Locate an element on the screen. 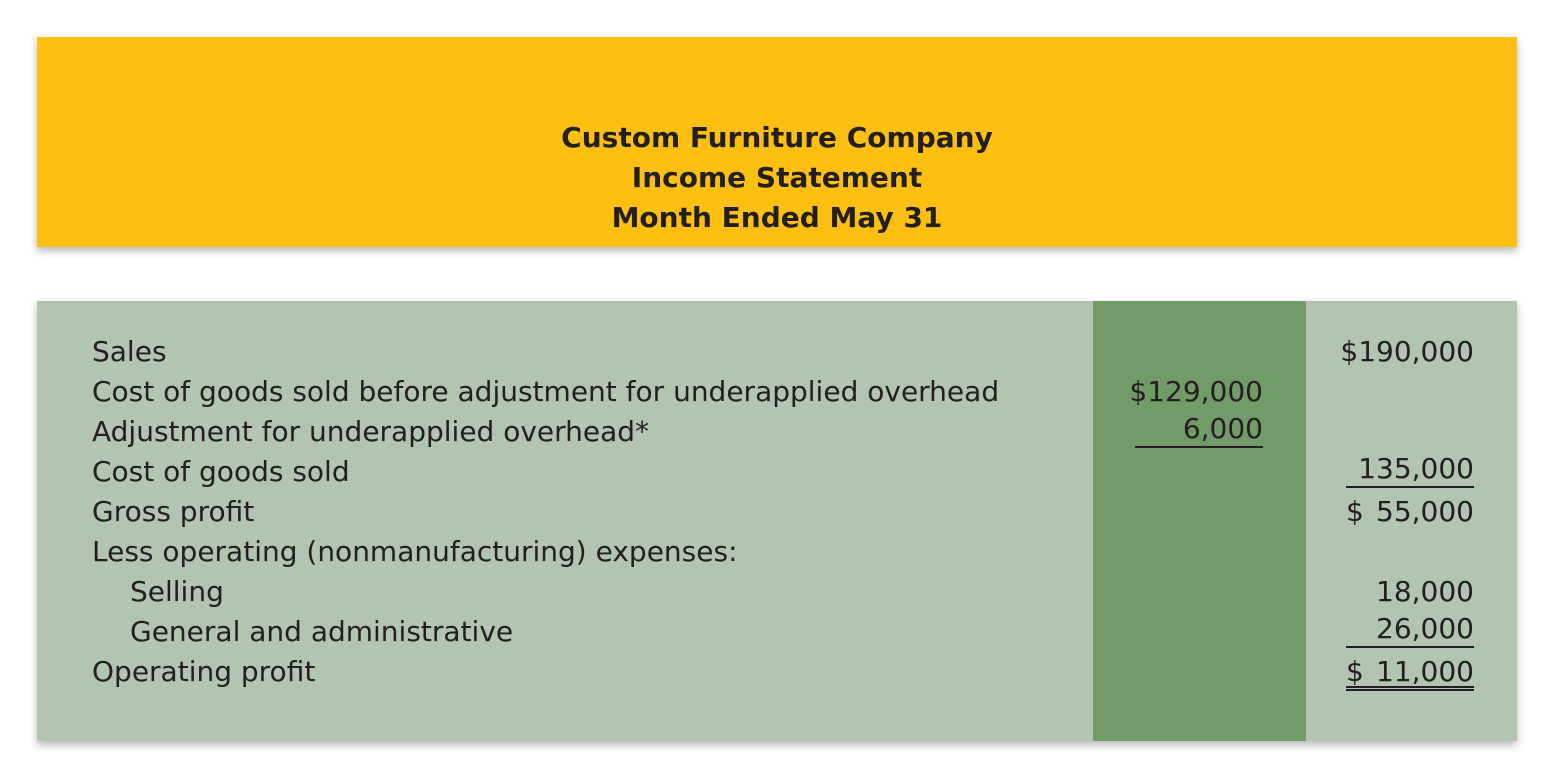 The image size is (1555, 778). selling-amount: 18,000 is located at coordinates (1425, 591).